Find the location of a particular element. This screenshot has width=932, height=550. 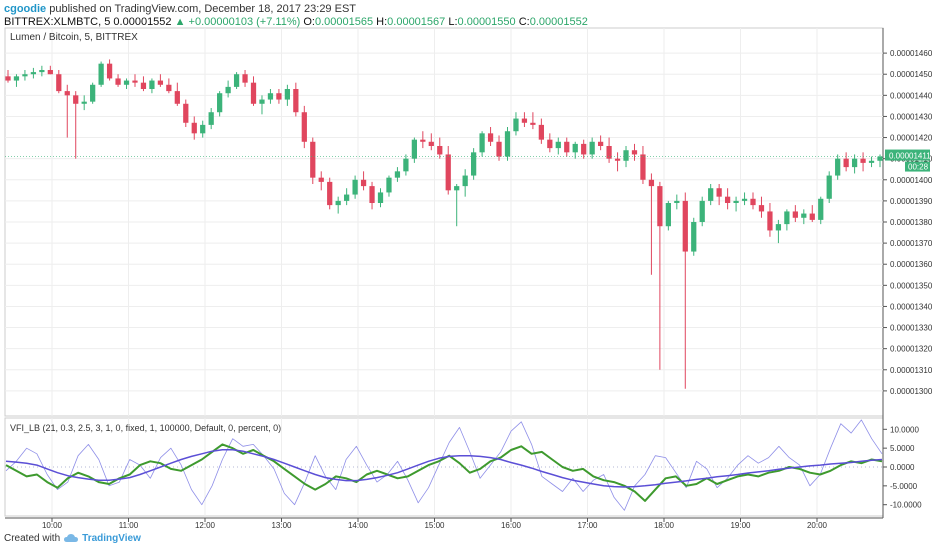

footer: Created with TradingView is located at coordinates (72, 538).